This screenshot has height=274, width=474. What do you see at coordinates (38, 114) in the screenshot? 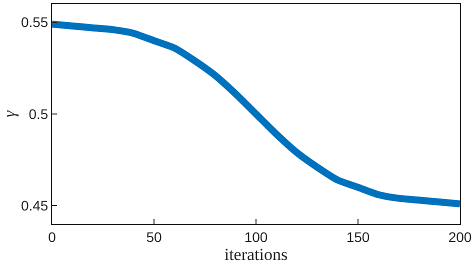
I see `y-tick-label: 0.5` at bounding box center [38, 114].